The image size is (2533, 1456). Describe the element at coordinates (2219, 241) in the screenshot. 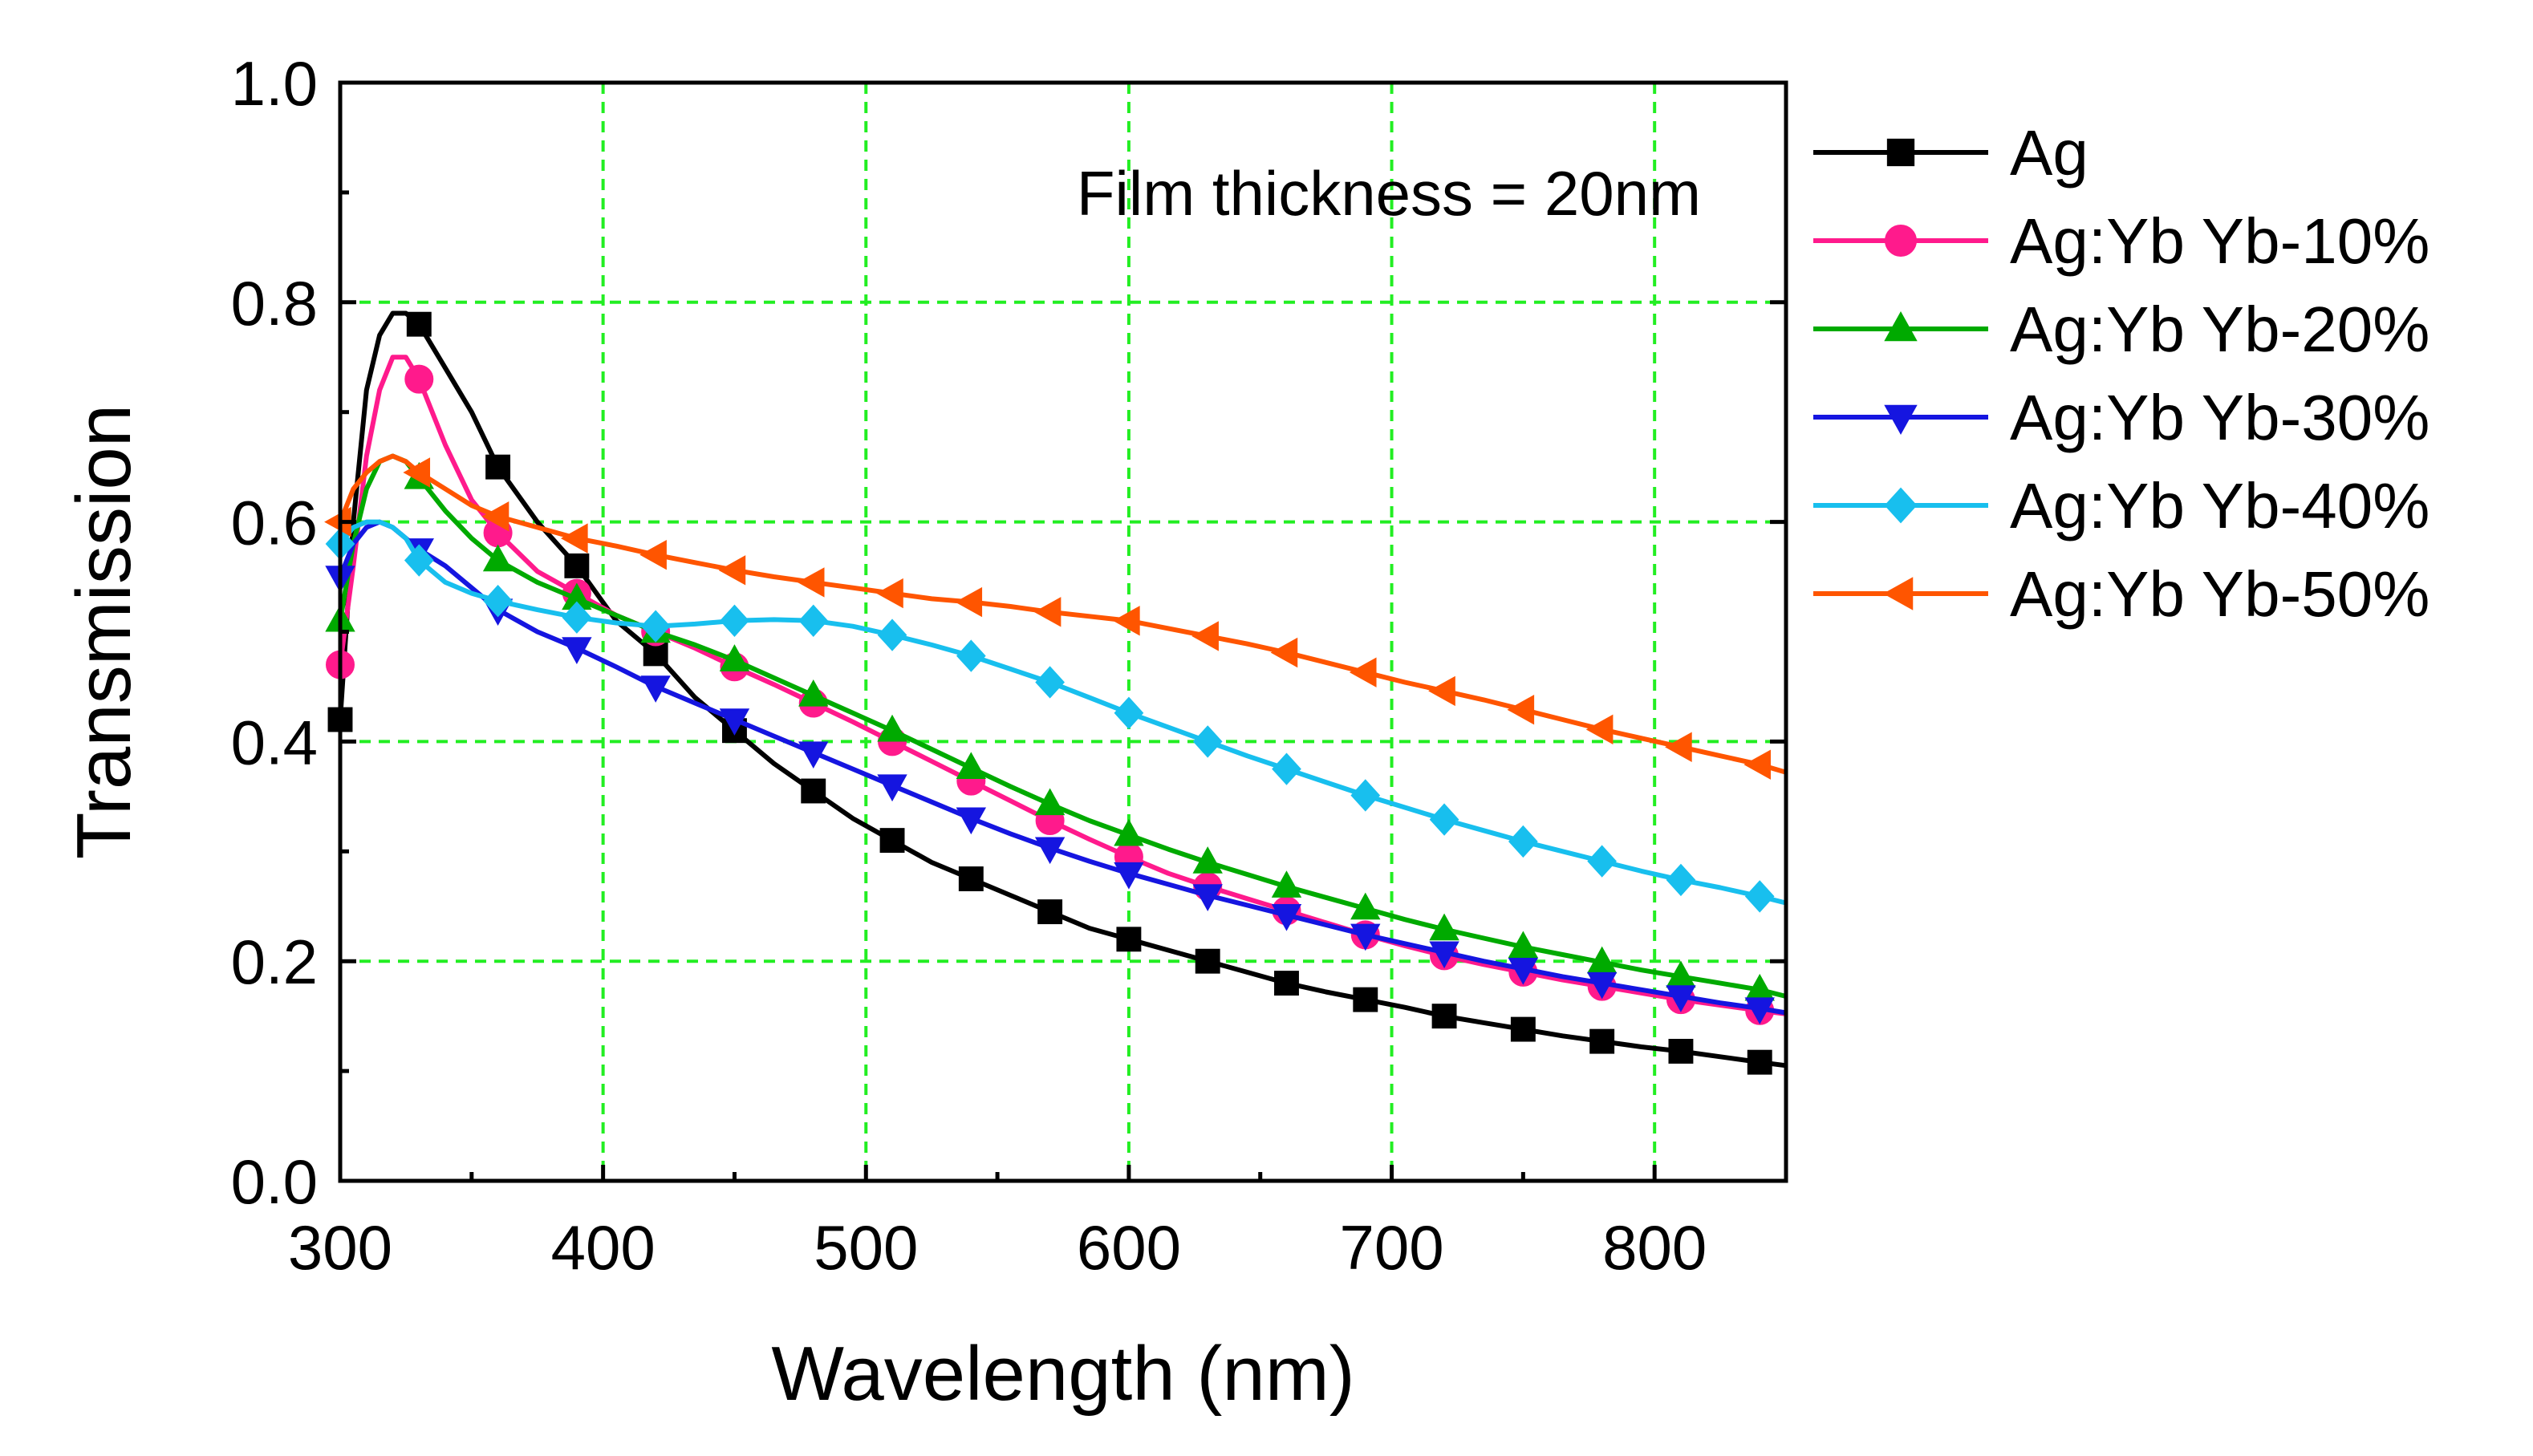

I see `legend-label: Ag:Yb Yb-10%` at that location.